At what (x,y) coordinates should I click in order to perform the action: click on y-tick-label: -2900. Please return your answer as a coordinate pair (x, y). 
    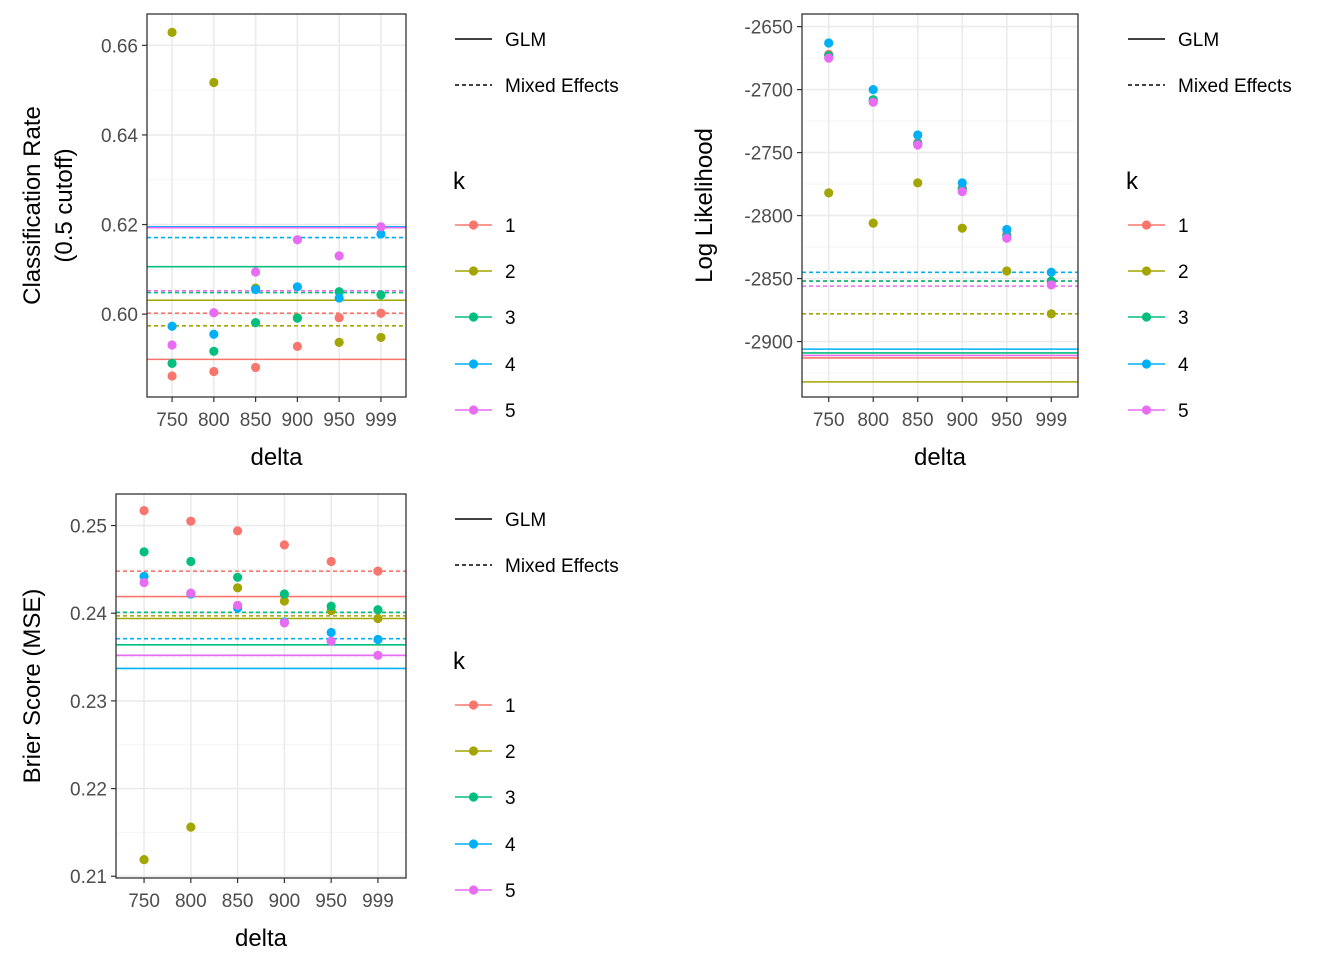
    Looking at the image, I should click on (768, 343).